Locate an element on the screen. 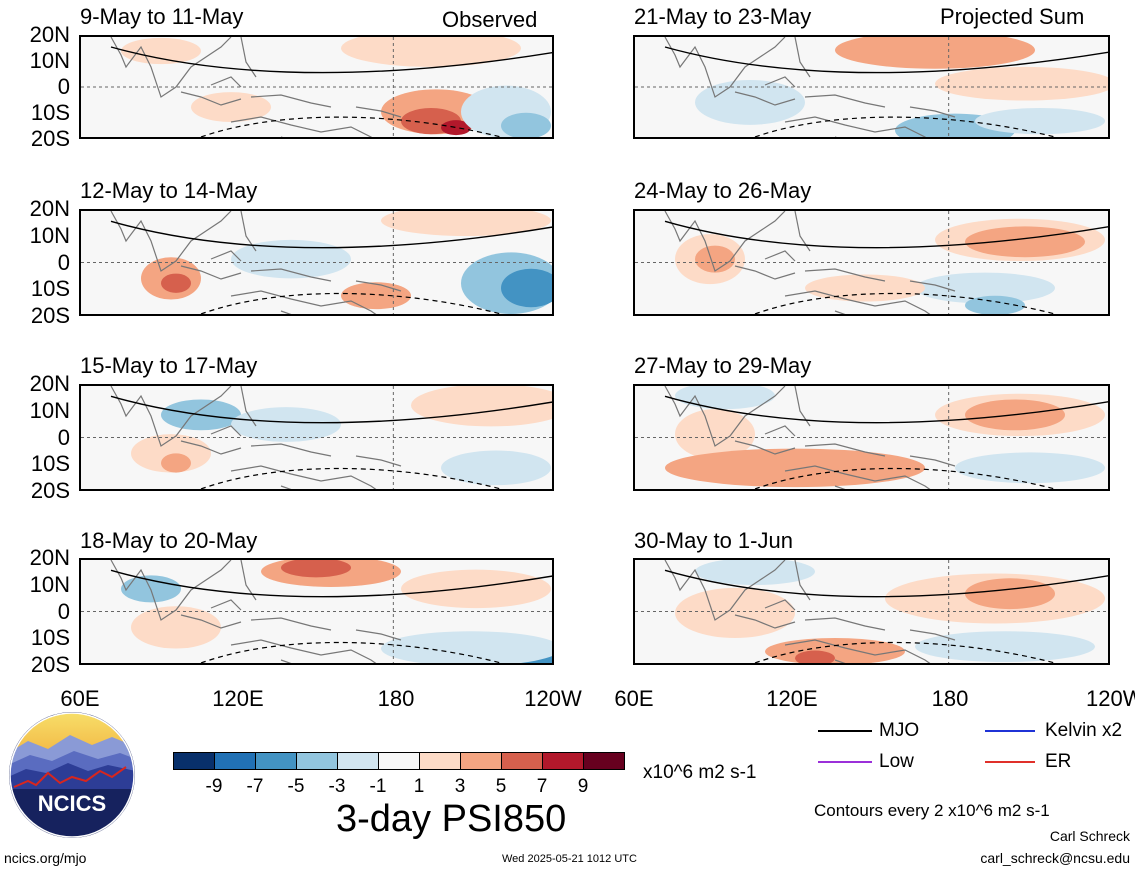  colorbar-label: 9 is located at coordinates (583, 786).